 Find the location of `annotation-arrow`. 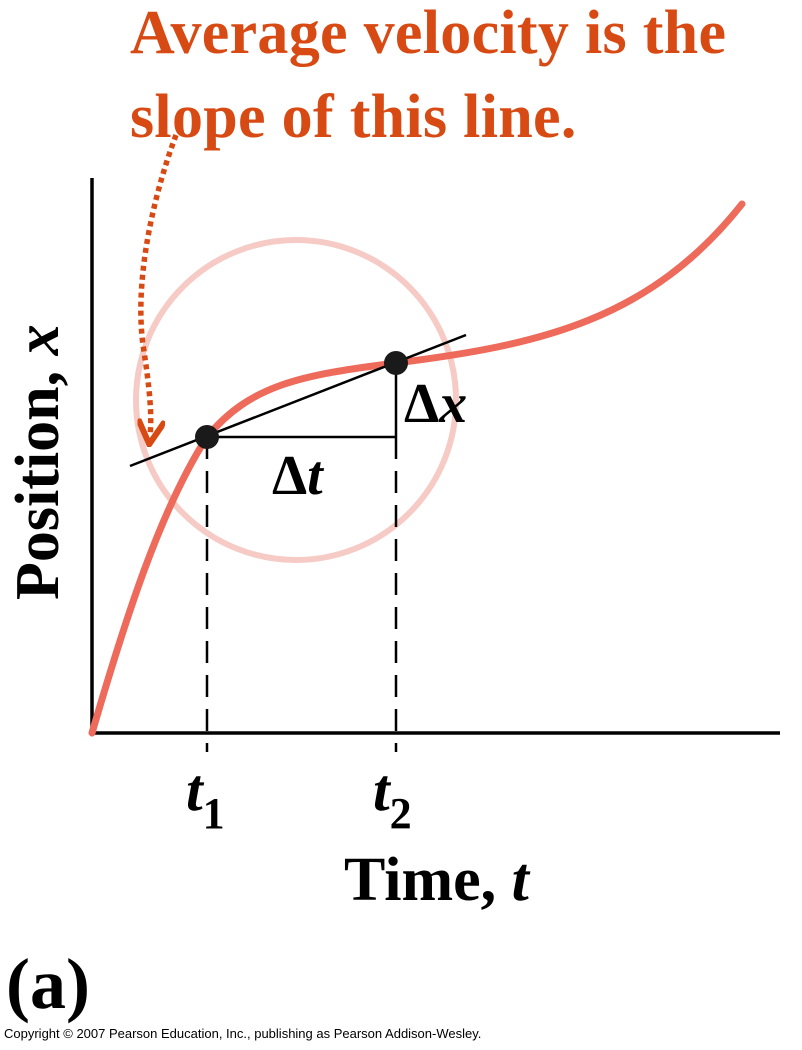

annotation-arrow is located at coordinates (160, 285).